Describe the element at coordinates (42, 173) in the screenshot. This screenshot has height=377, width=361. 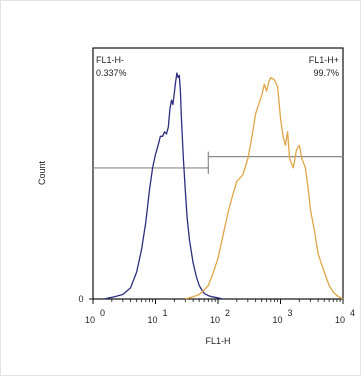
I see `y-axis-label: Count` at that location.